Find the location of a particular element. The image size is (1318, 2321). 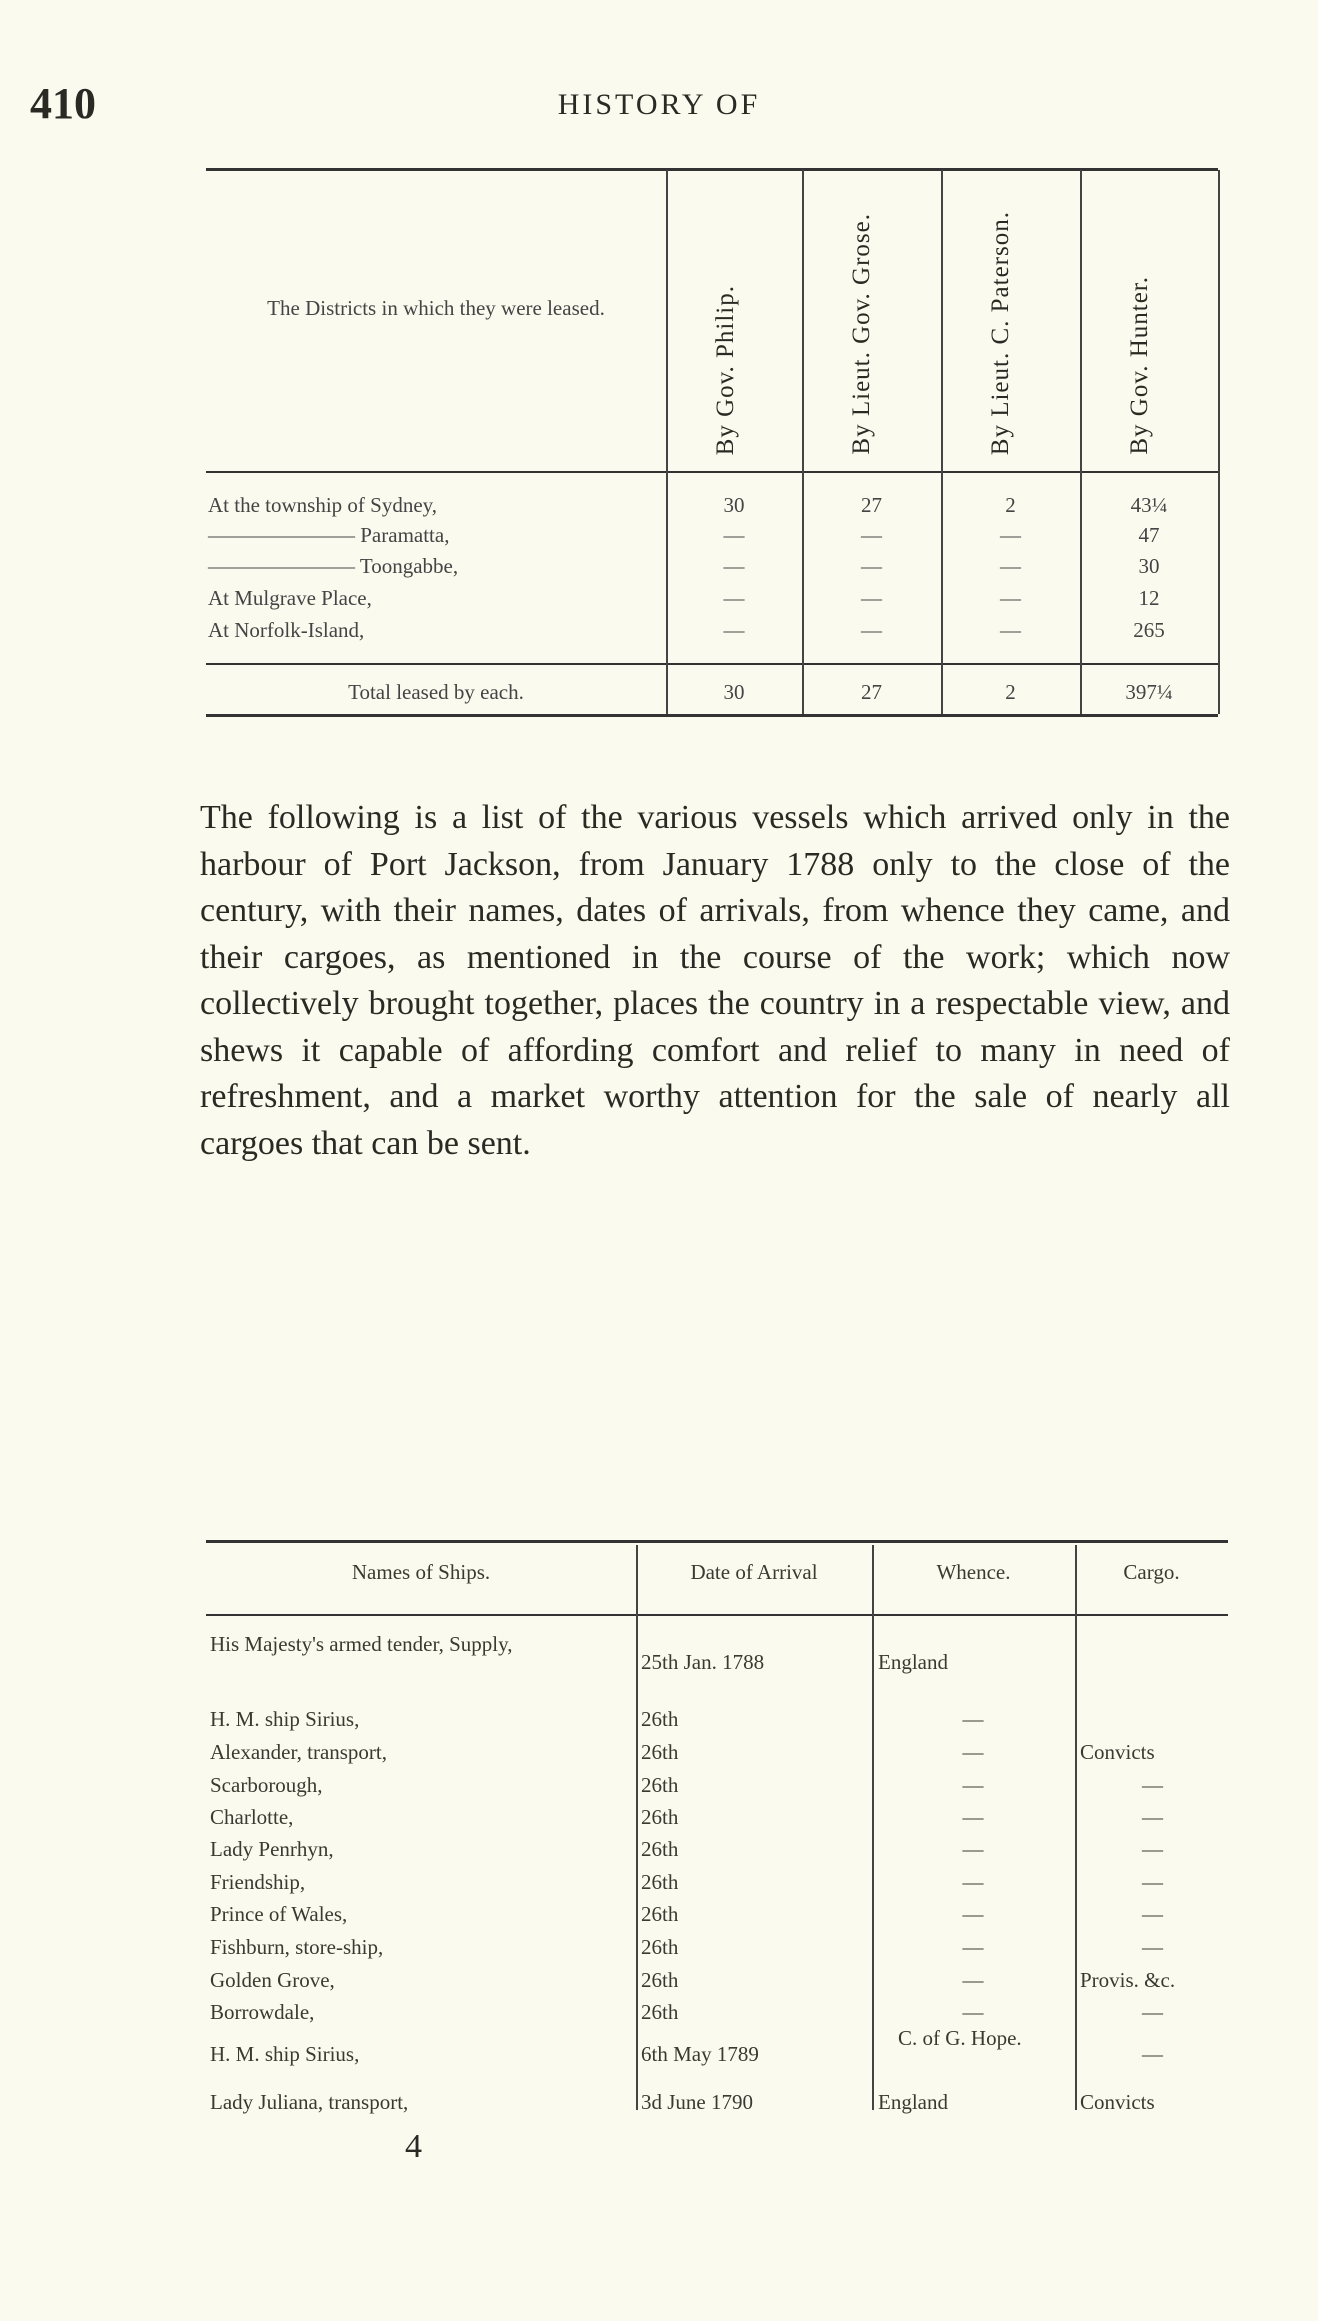

column-header: Cargo. is located at coordinates (1151, 1572).